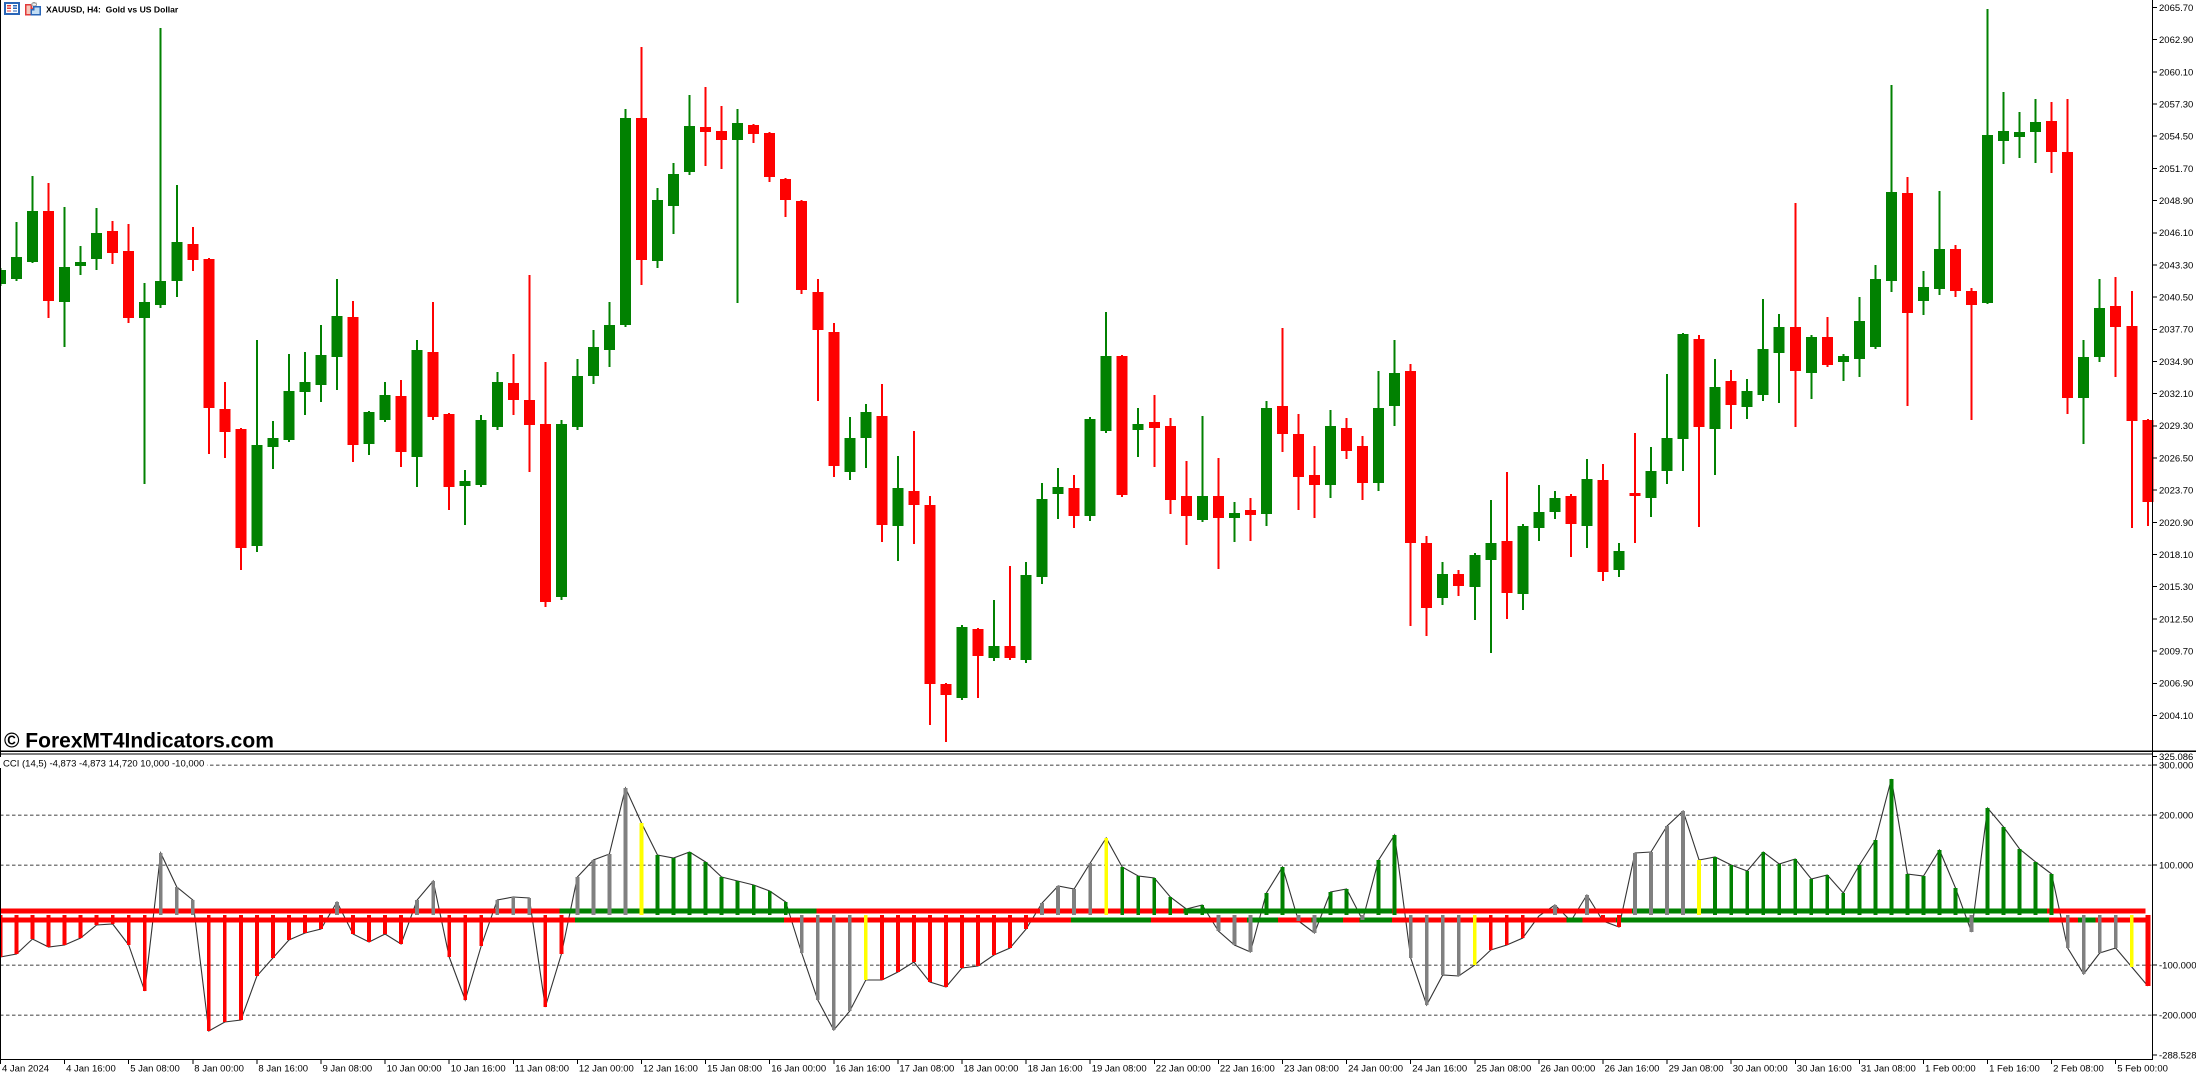  Describe the element at coordinates (2176, 619) in the screenshot. I see `svg-text: 2012.50` at that location.